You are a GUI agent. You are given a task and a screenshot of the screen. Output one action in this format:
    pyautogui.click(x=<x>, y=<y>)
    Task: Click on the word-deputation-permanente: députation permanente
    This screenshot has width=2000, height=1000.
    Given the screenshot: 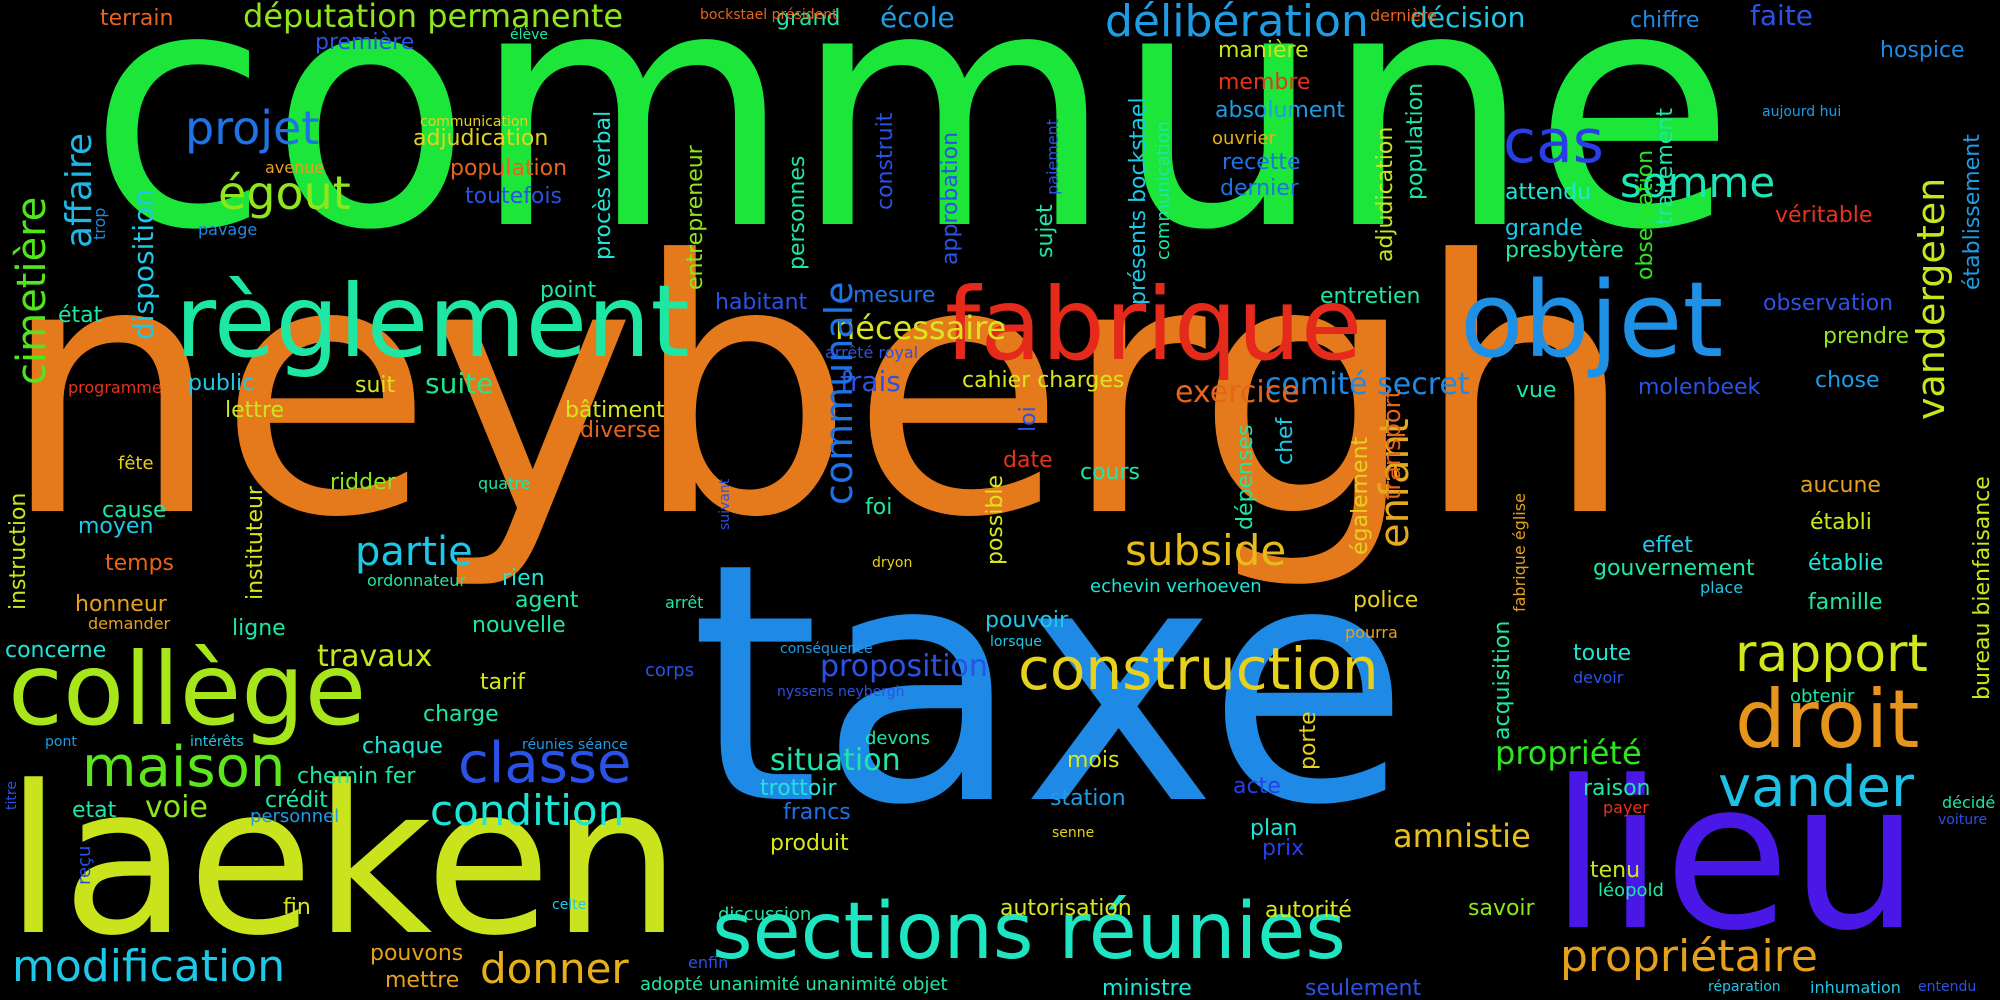 What is the action you would take?
    pyautogui.click(x=433, y=17)
    